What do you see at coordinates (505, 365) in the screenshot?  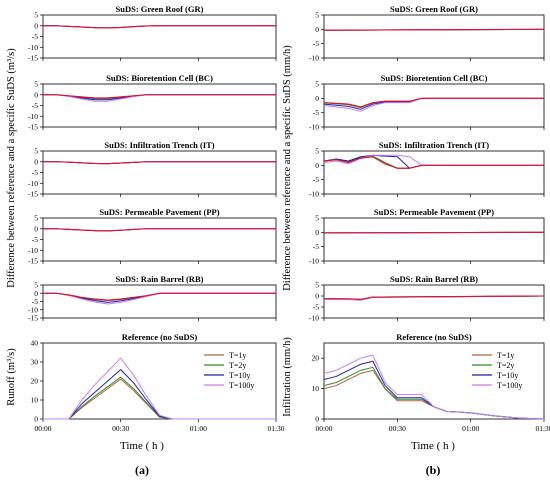 I see `legend-label: T=2y` at bounding box center [505, 365].